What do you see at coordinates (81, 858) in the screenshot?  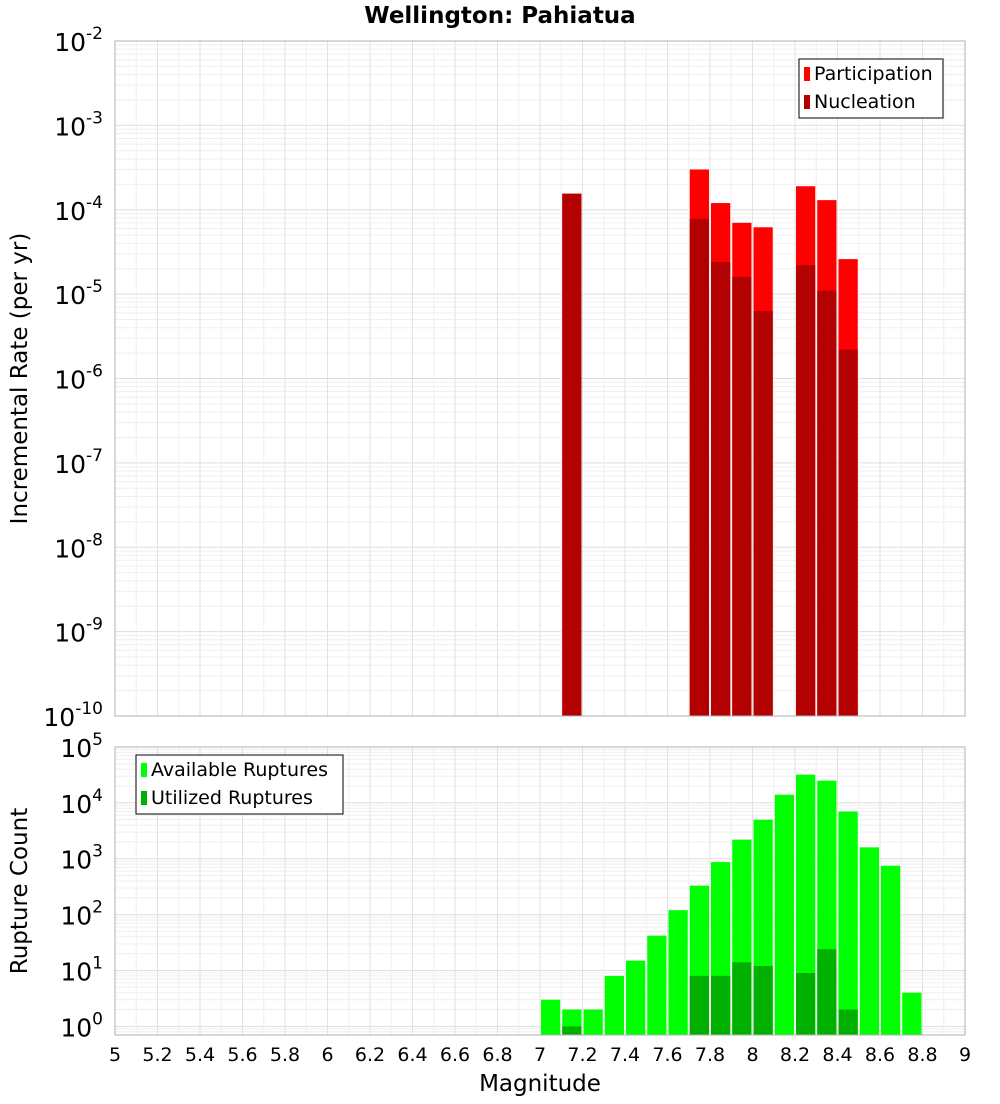 I see `count-y-tick-label: 10³` at bounding box center [81, 858].